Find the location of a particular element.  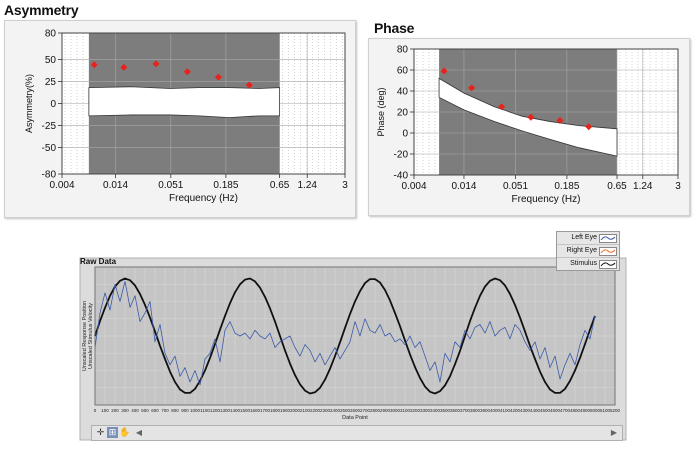

asym-x-axis-label: Frequency (Hz) is located at coordinates (203, 198).